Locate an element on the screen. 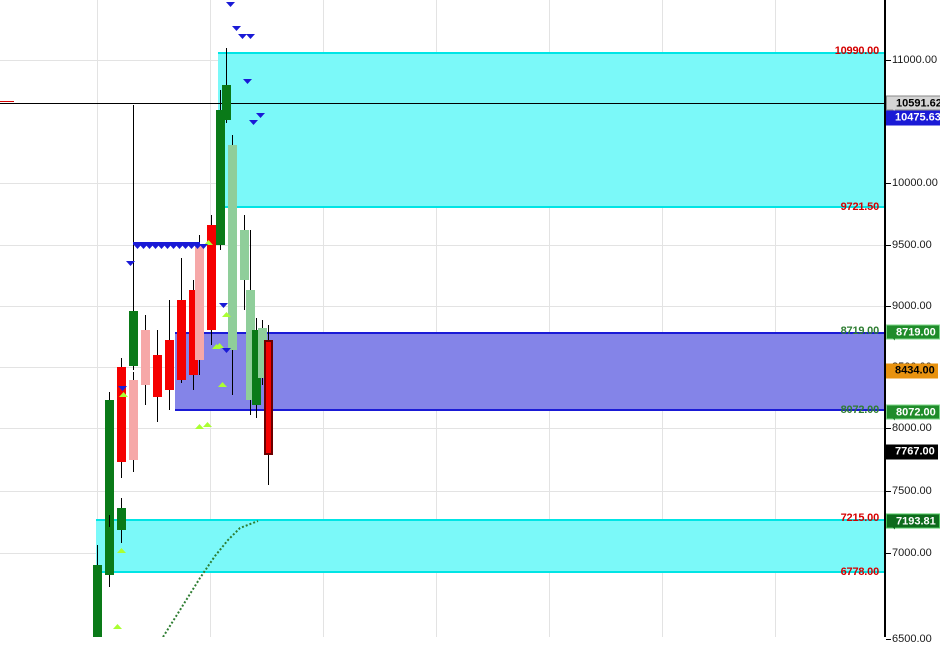  lower-cyan-zone is located at coordinates (490, 546).